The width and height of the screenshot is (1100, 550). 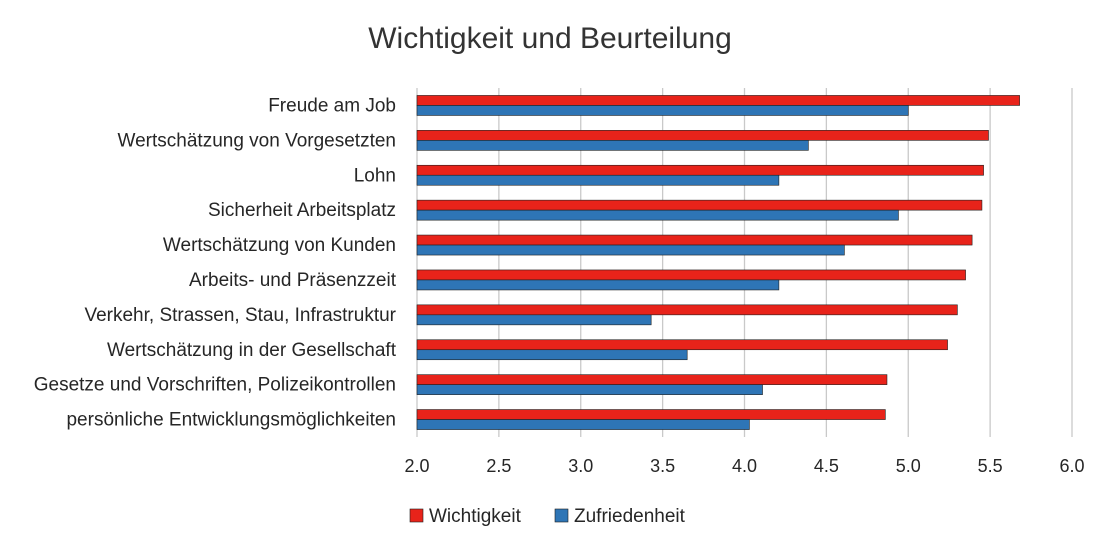 What do you see at coordinates (375, 175) in the screenshot?
I see `category-label: Lohn` at bounding box center [375, 175].